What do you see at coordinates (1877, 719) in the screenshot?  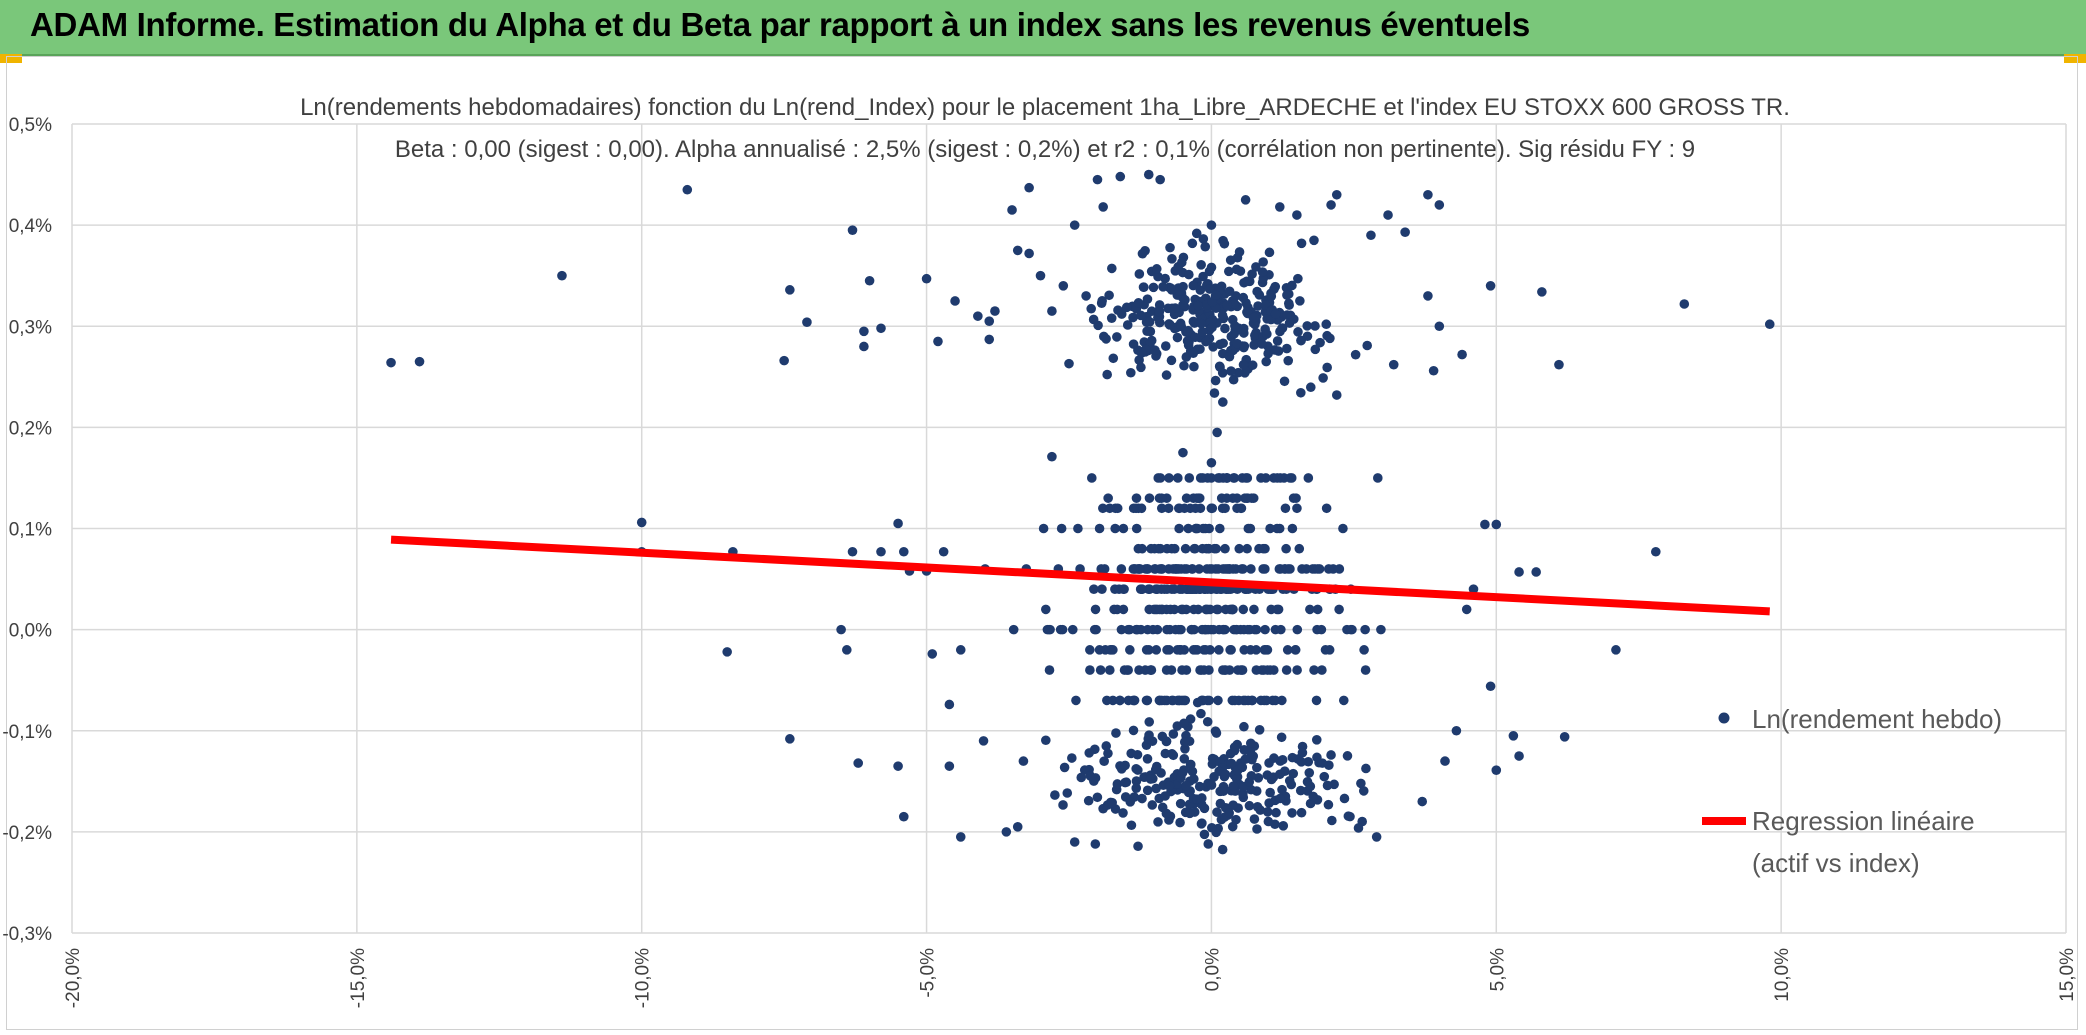 I see `legend-label-points: Ln(rendement hebdo)` at bounding box center [1877, 719].